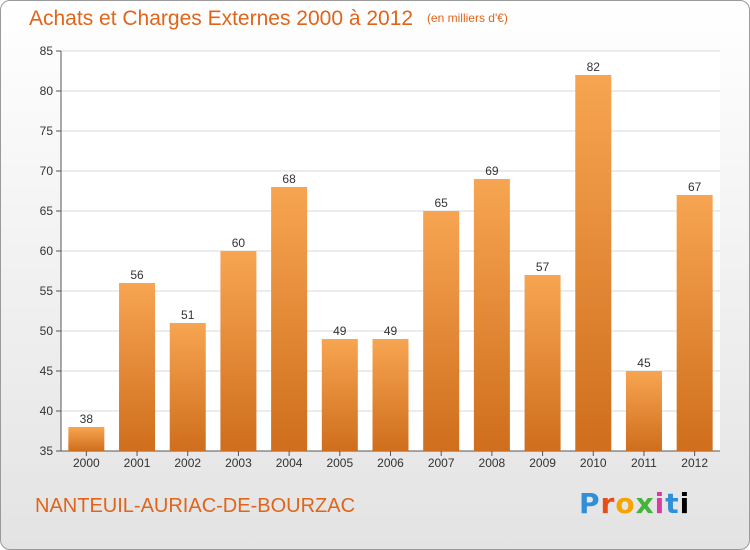 This screenshot has width=750, height=550. I want to click on y-tick-label: 70, so click(47, 171).